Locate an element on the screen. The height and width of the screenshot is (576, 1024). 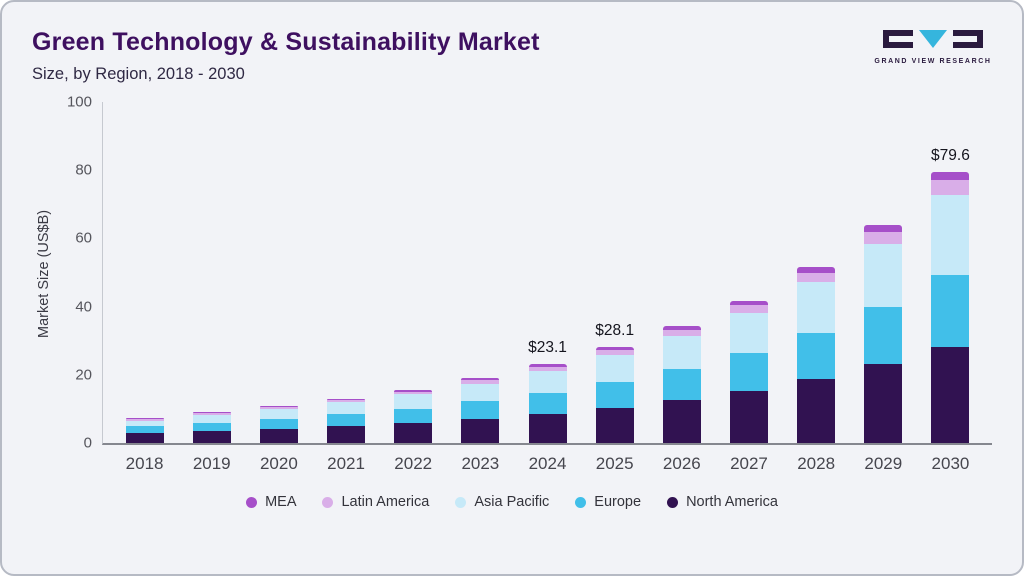
bar-column: $79.6 is located at coordinates (950, 272).